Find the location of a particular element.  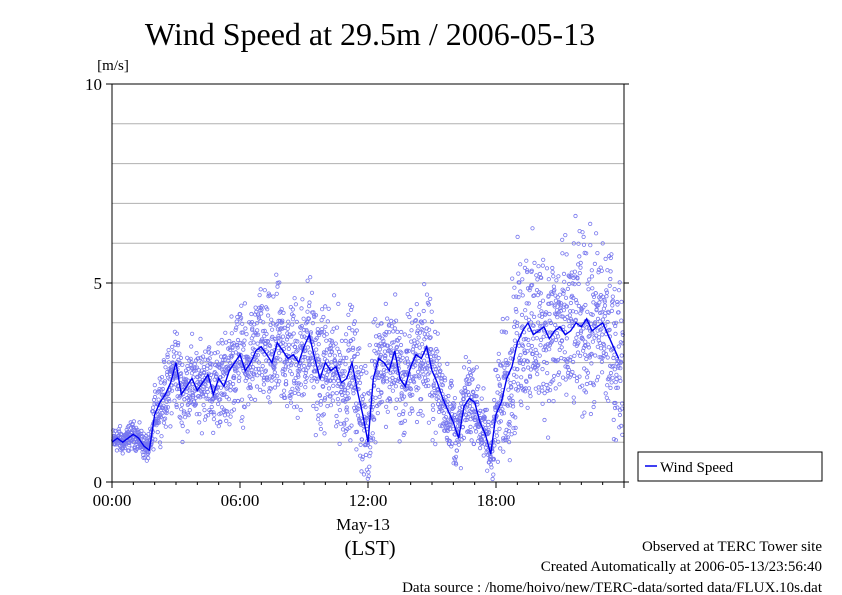

x-axis-ticks: 00:00 06:00 12:00 18:00 is located at coordinates (359, 496).